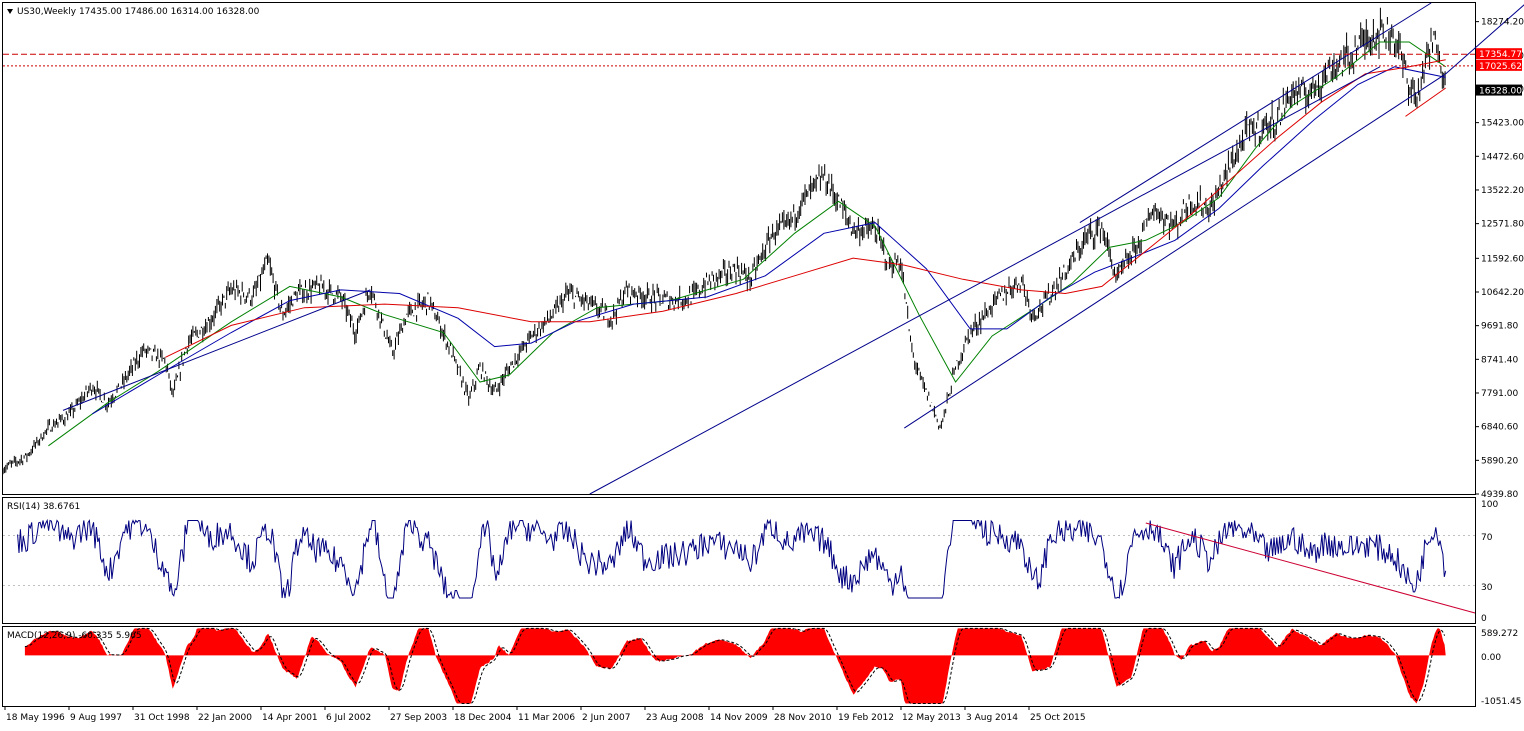 The image size is (1524, 731). I want to click on x-tick-label: 23 Aug 2008, so click(675, 718).